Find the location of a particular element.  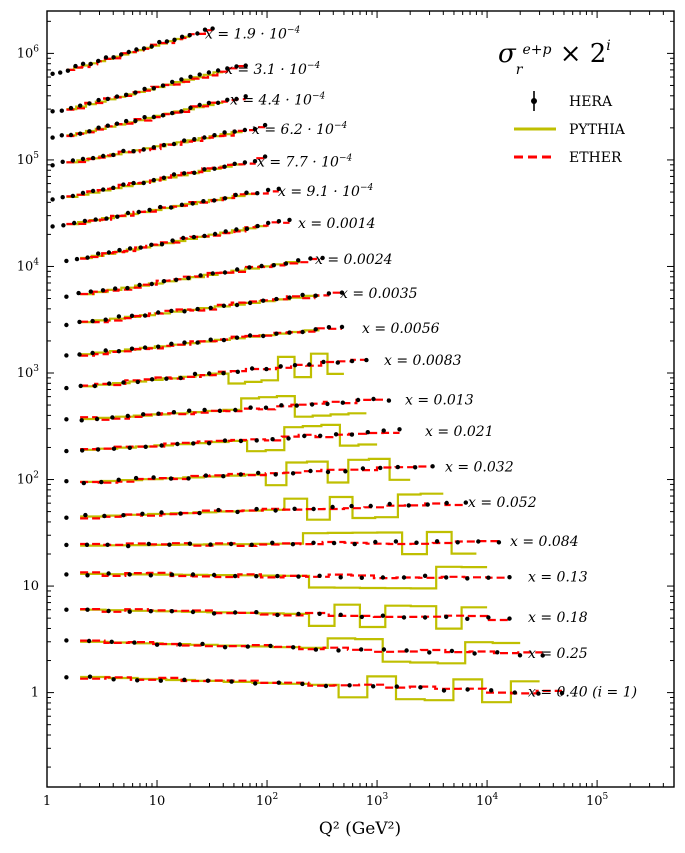

bin-label: x = 0.0056 is located at coordinates (401, 329).